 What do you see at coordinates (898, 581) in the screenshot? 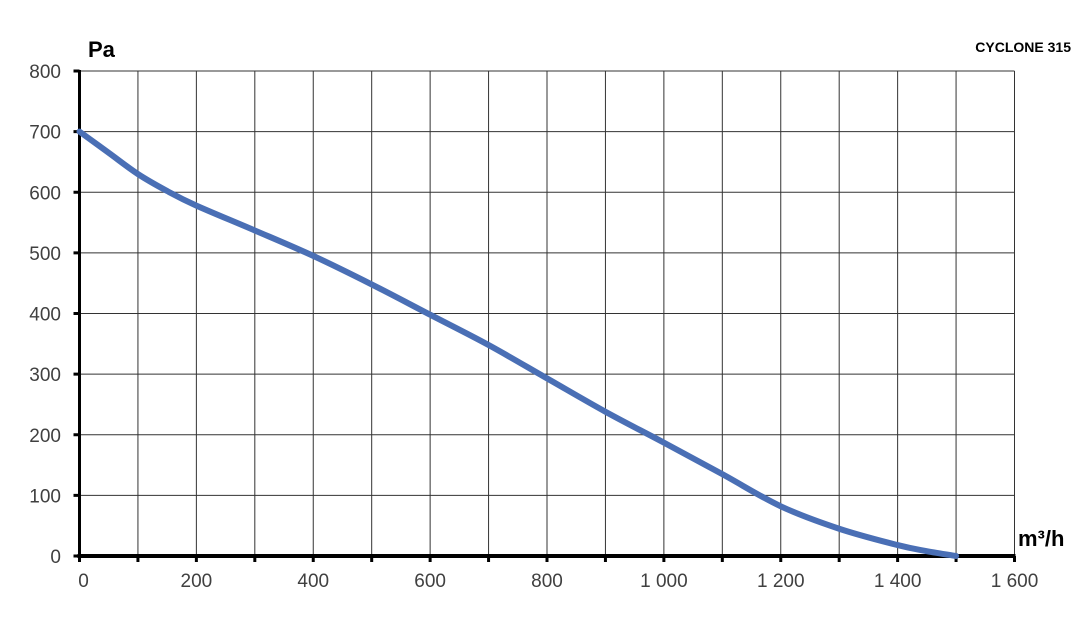
I see `x-tick-label: 1 400` at bounding box center [898, 581].